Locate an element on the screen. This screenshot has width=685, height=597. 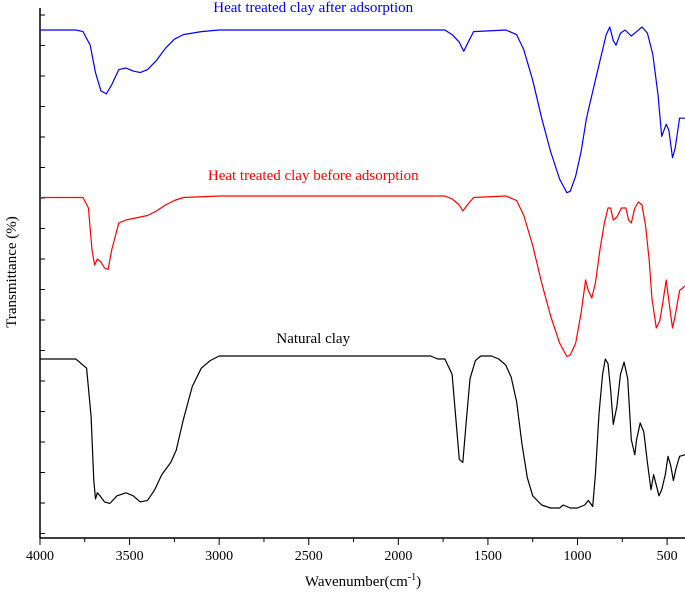
x-tick-label: 1000 is located at coordinates (578, 556).